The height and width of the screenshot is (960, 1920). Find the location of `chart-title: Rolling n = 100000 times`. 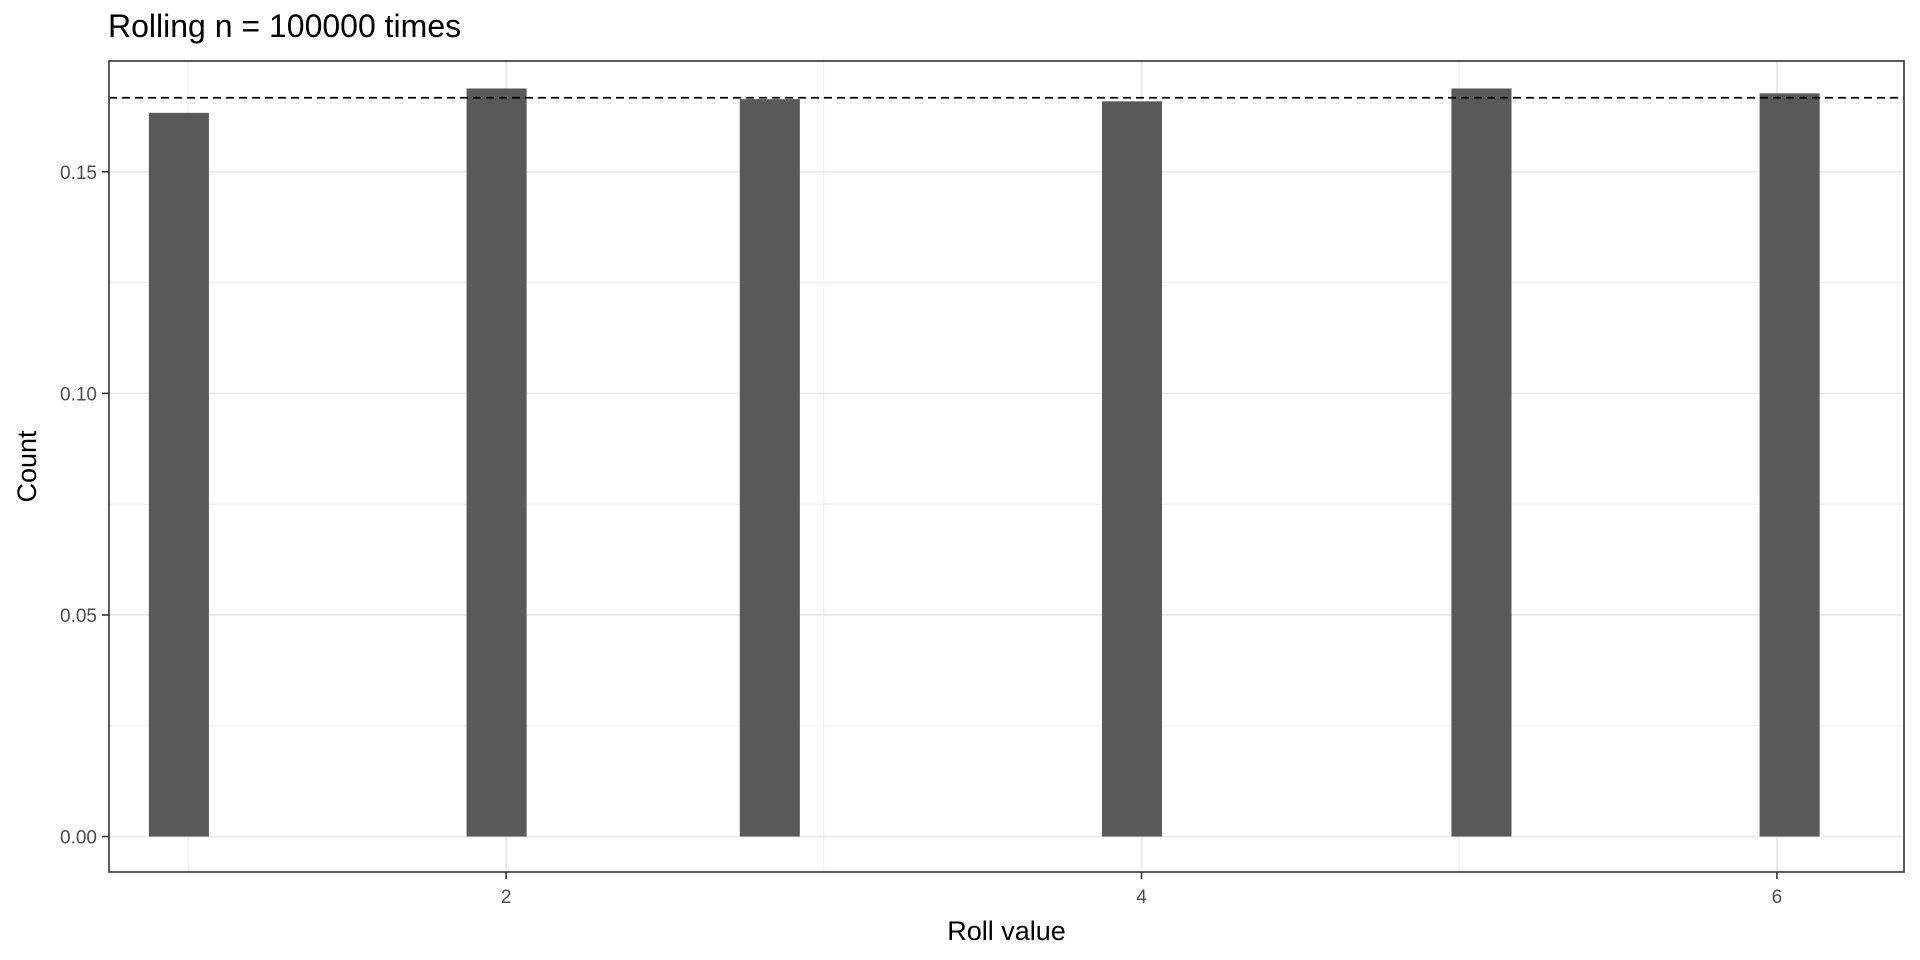

chart-title: Rolling n = 100000 times is located at coordinates (285, 26).